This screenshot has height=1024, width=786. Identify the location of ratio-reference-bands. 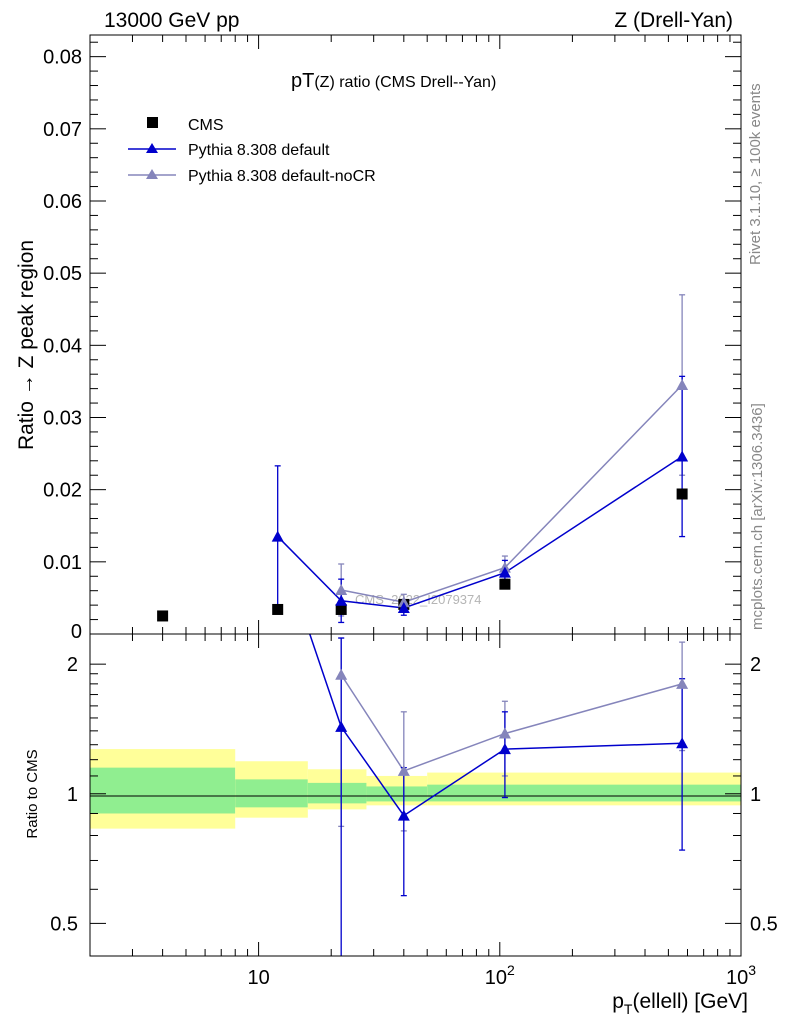
(415, 789).